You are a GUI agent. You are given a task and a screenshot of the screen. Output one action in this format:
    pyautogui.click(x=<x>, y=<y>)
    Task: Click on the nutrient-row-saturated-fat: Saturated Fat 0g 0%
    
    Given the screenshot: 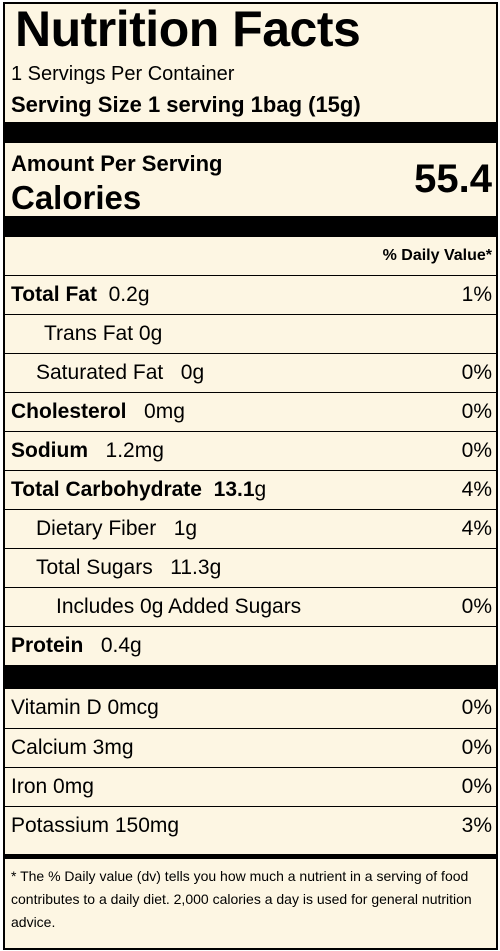 What is the action you would take?
    pyautogui.click(x=250, y=372)
    